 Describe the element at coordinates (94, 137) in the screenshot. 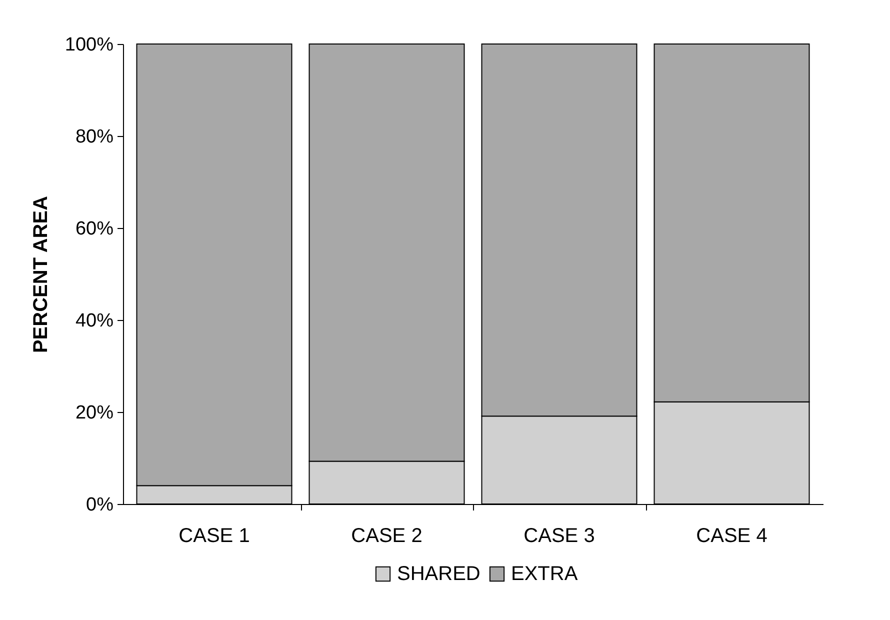

I see `y-tick-label: 80%` at that location.